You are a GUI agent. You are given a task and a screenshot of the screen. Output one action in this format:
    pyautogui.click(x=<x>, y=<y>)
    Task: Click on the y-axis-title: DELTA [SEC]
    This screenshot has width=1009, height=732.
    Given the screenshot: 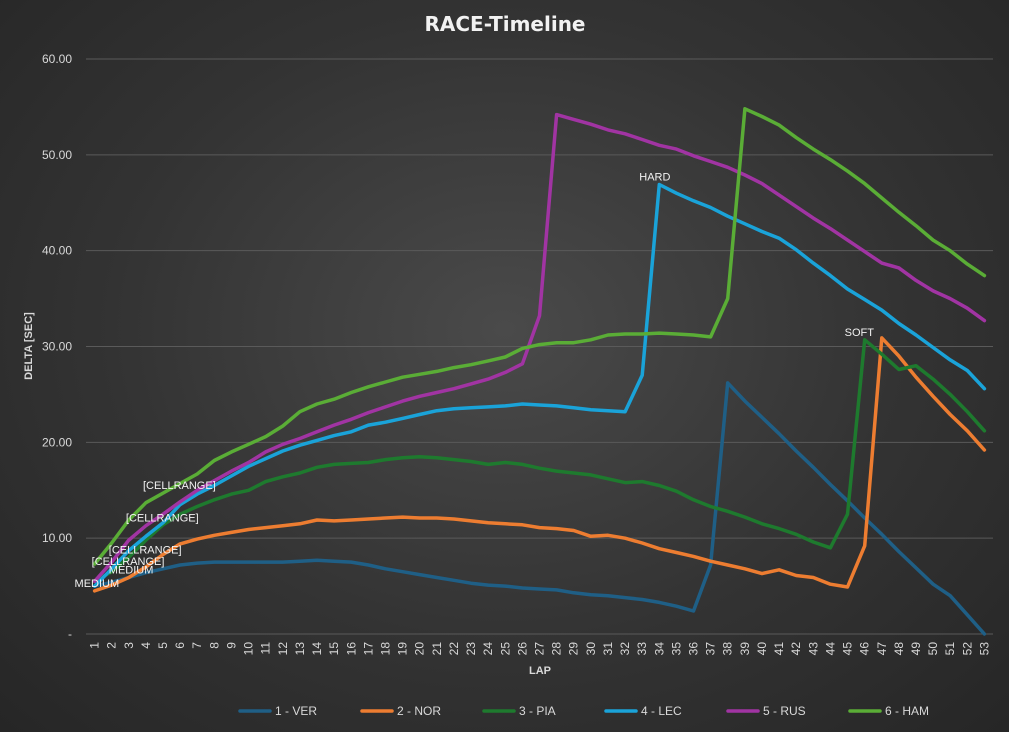 What is the action you would take?
    pyautogui.click(x=29, y=346)
    